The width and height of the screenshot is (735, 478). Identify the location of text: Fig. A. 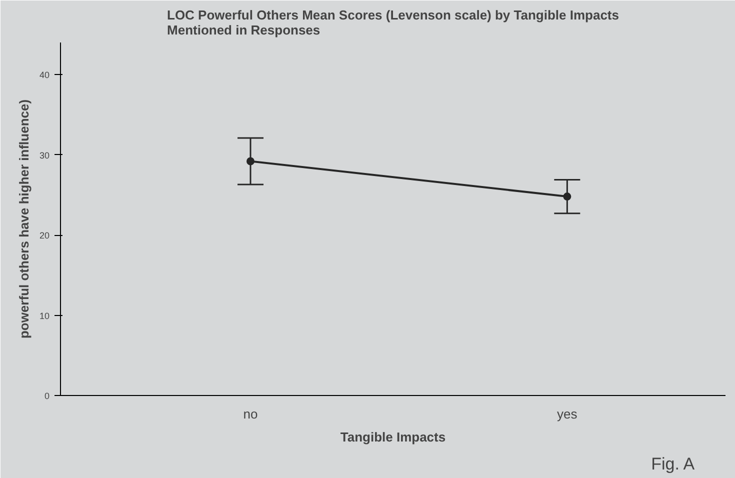
(673, 464).